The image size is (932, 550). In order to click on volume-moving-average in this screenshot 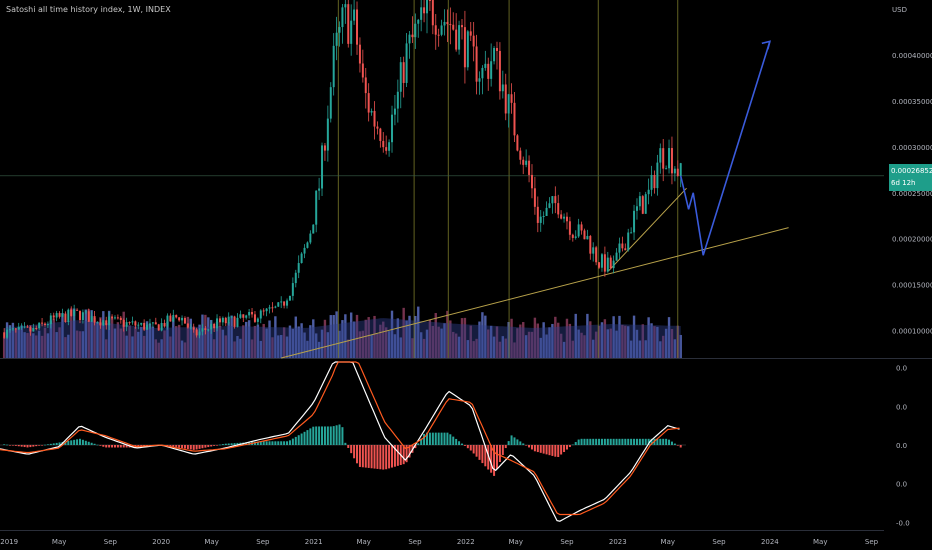, I will do `click(342, 338)`.